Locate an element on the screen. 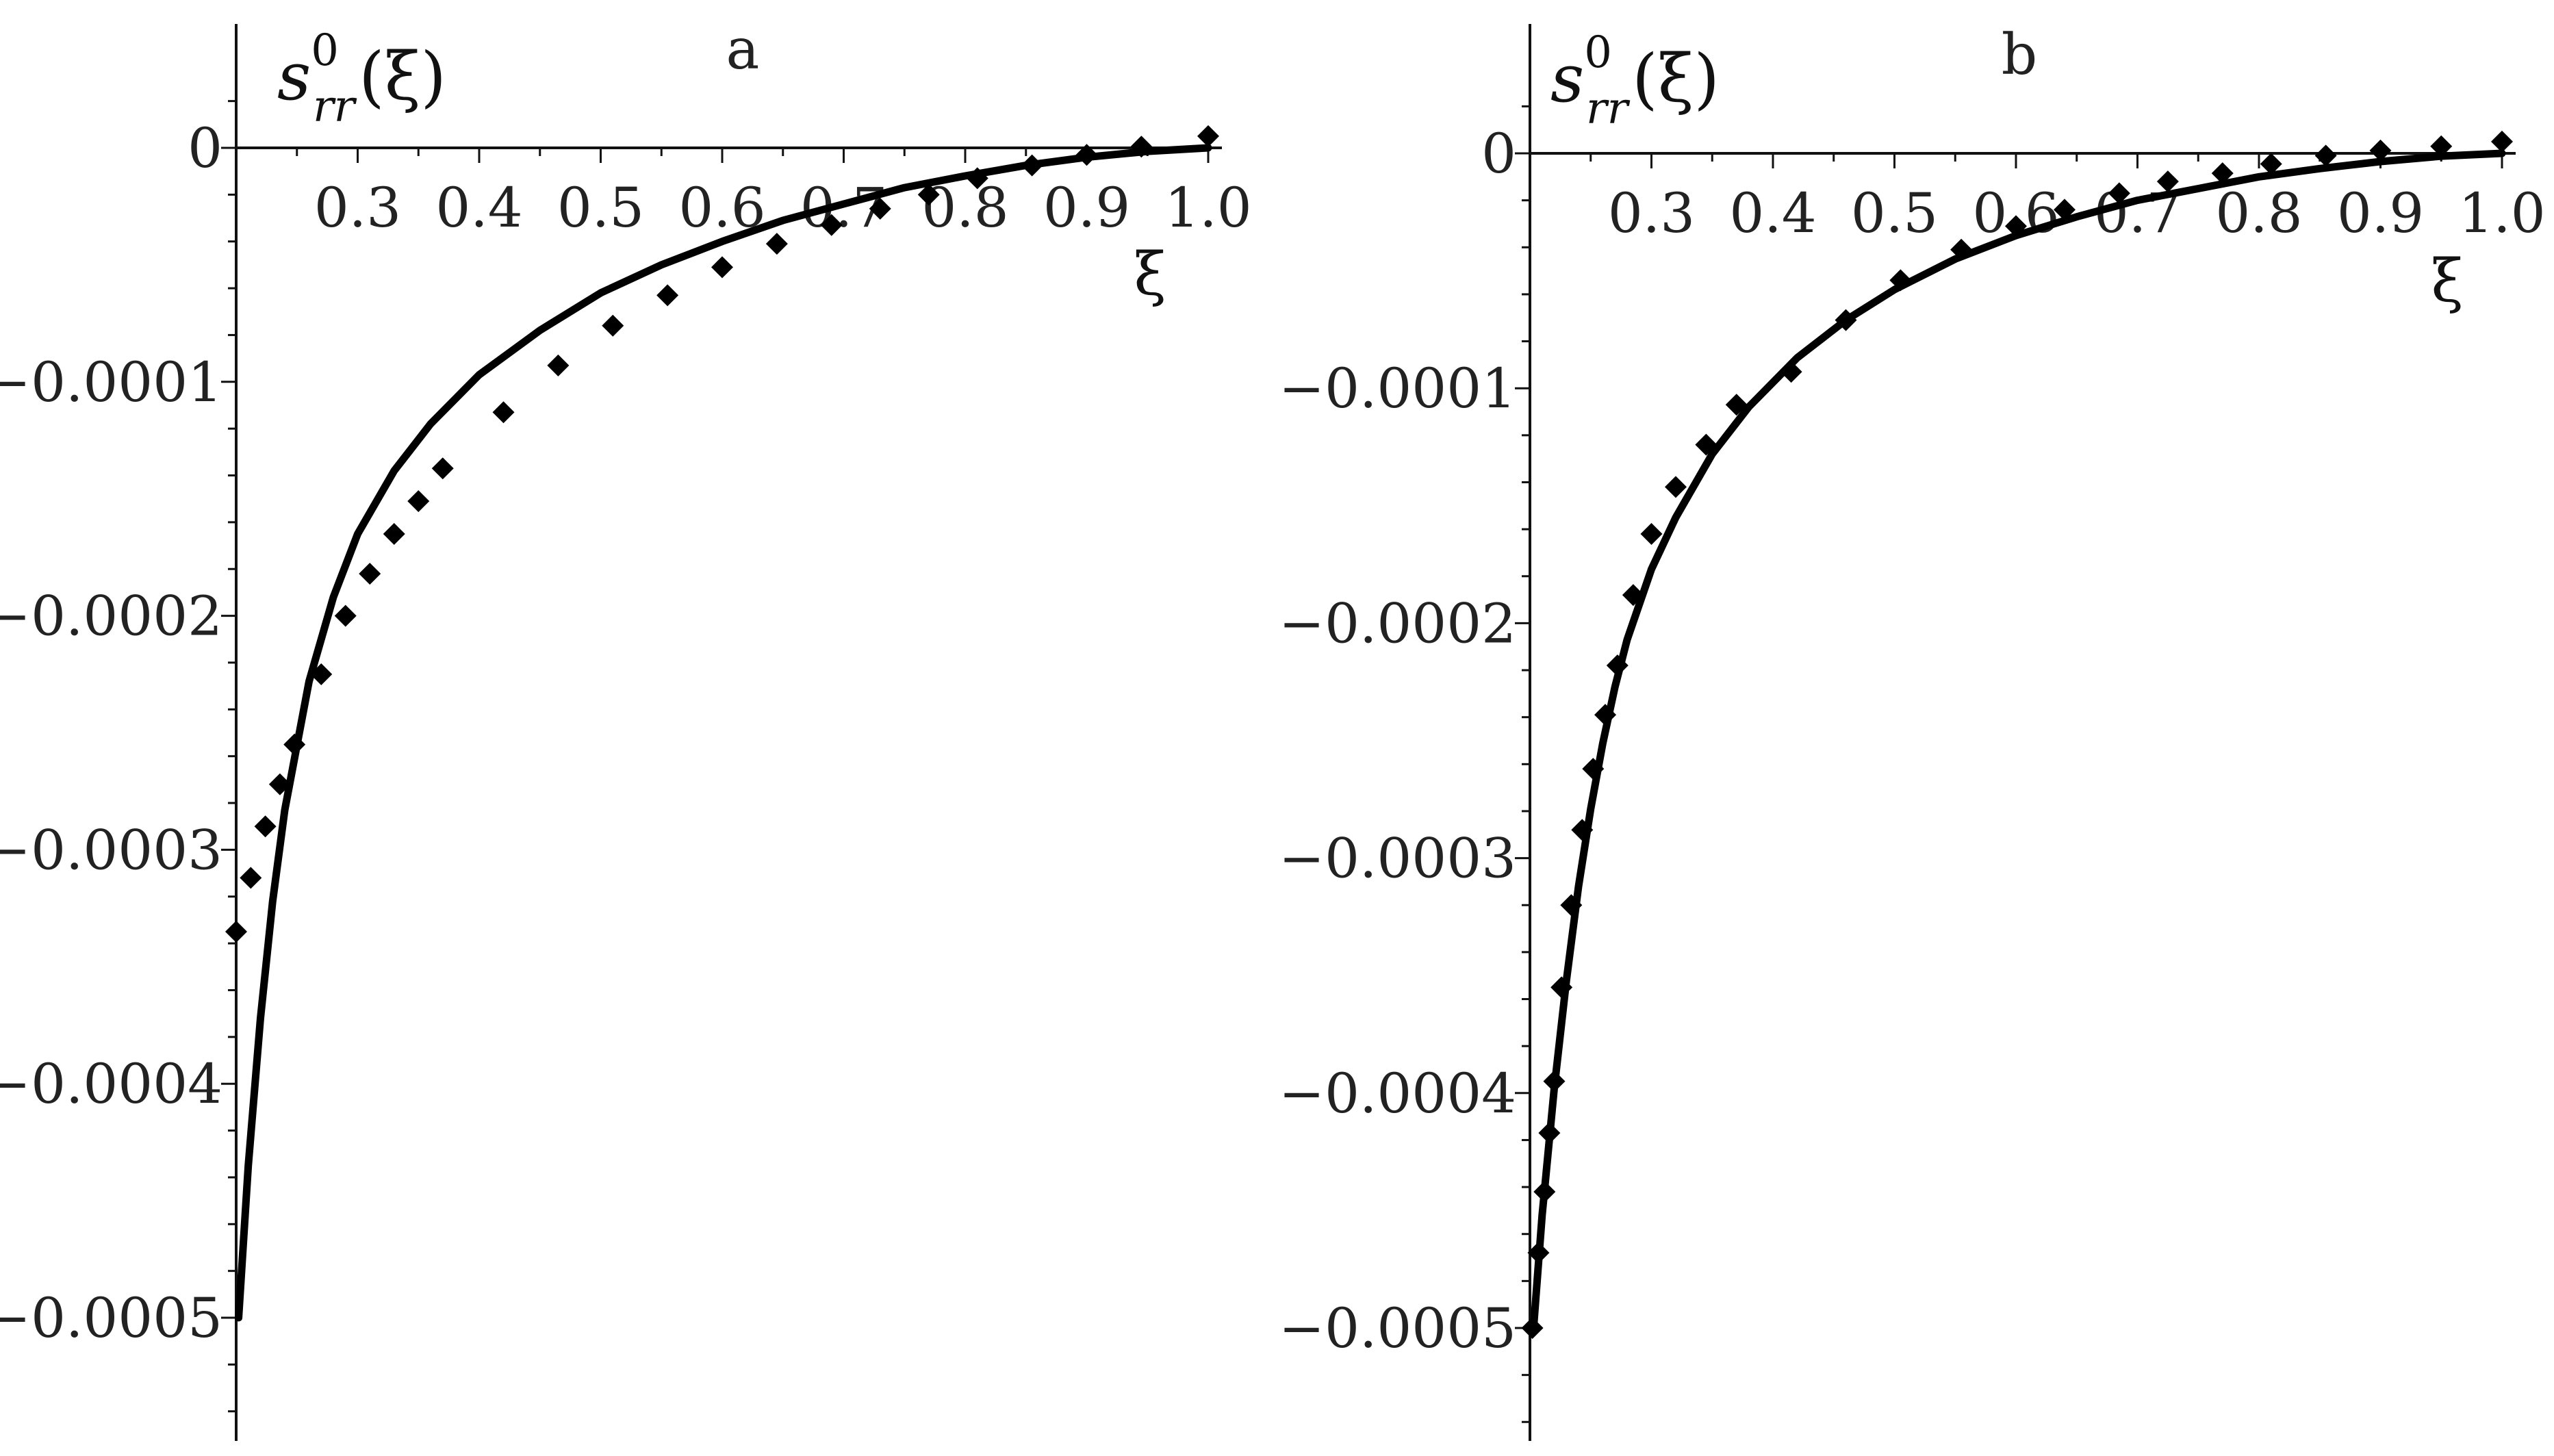  x-axis-label-b: ξ is located at coordinates (2447, 281).